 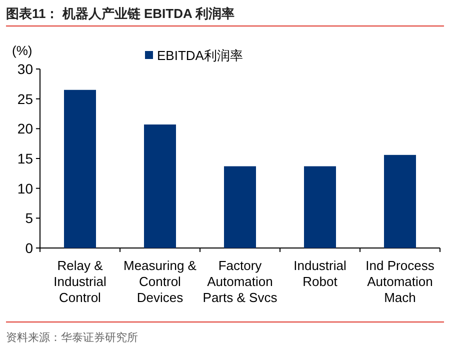 I want to click on x-tick-label: Ind Process Automation Mach, so click(x=400, y=281).